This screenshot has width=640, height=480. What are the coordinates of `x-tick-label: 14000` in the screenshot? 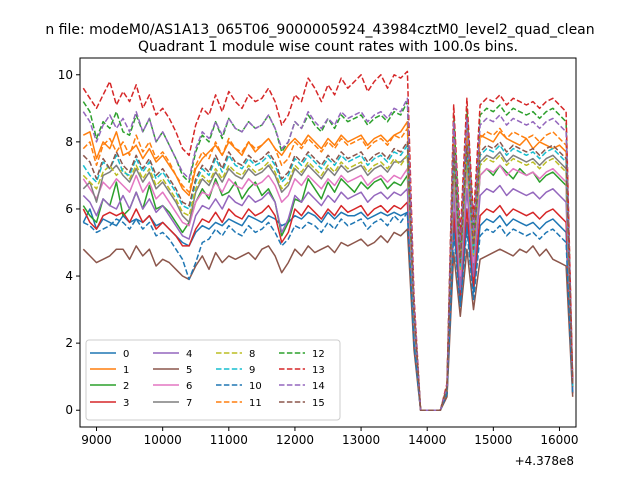 It's located at (427, 440).